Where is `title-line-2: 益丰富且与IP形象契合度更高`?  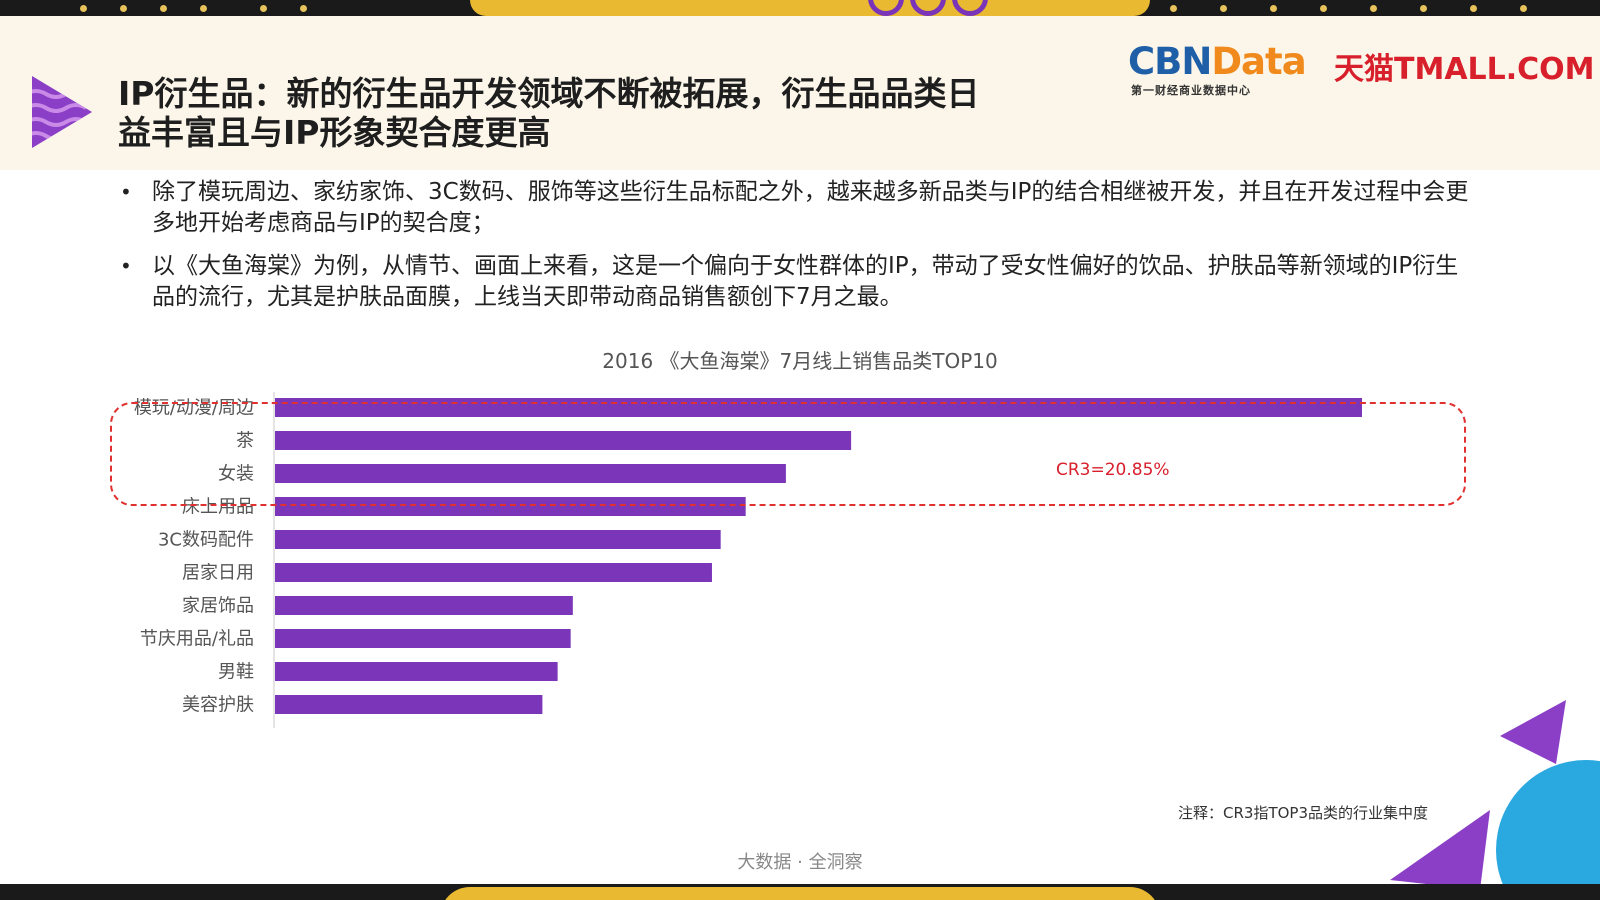 title-line-2: 益丰富且与IP形象契合度更高 is located at coordinates (334, 132).